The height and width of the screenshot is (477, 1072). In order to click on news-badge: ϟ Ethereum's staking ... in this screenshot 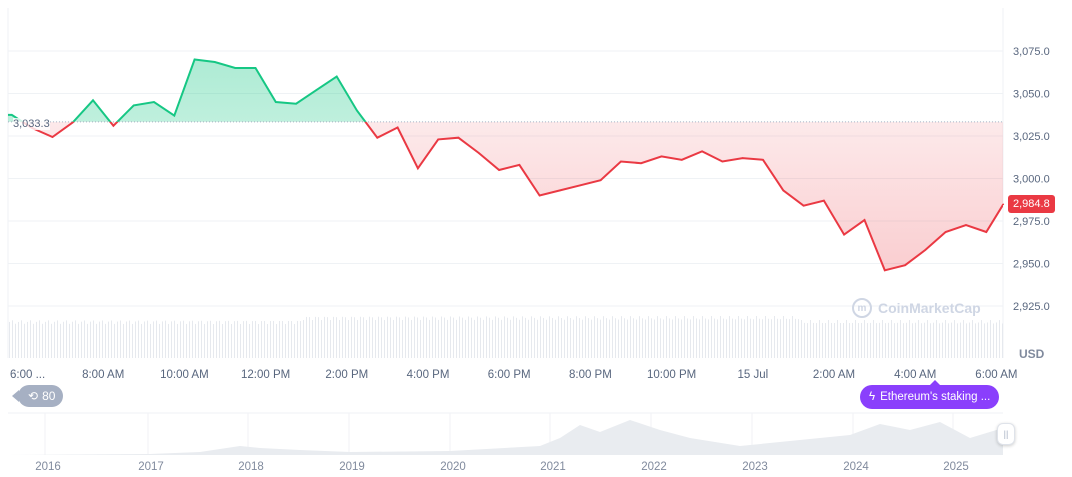, I will do `click(930, 394)`.